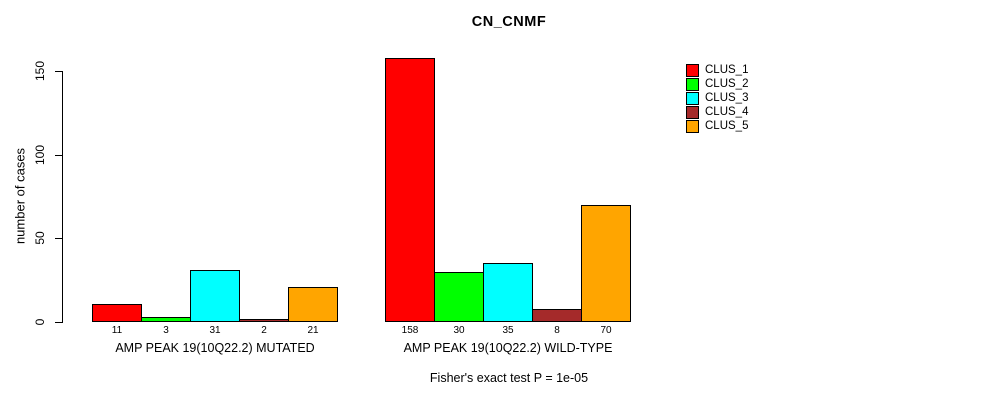  Describe the element at coordinates (215, 348) in the screenshot. I see `x-axis-group-label: AMP PEAK 19(10Q22.2) MUTATED` at that location.